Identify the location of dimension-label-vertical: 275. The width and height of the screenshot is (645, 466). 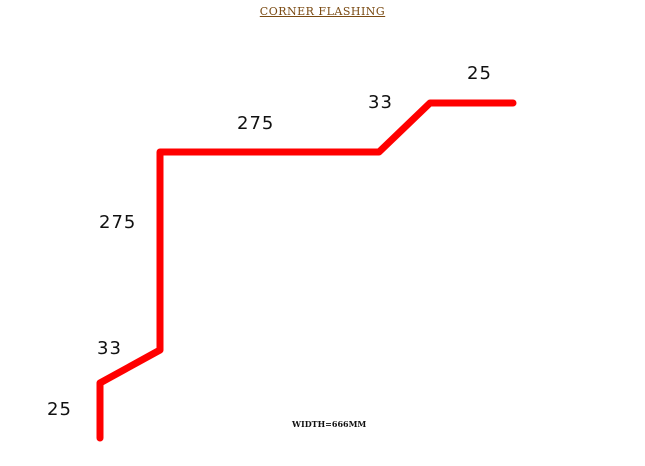
(118, 222).